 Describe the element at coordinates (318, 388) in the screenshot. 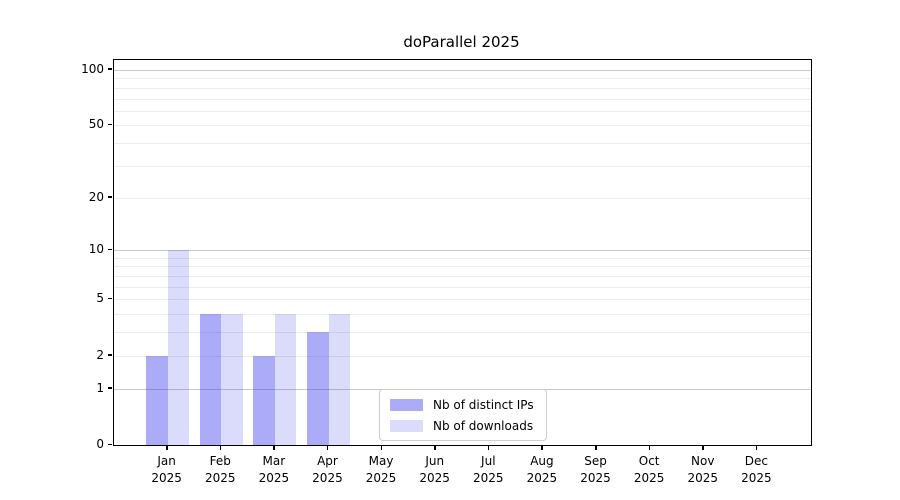

I see `bar-apr-series0` at that location.